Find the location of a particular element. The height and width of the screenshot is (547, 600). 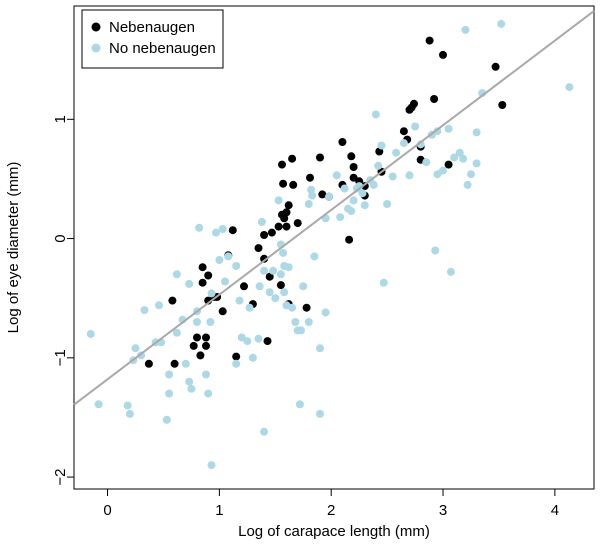

x-axis-label: Log of carapace length (mm) is located at coordinates (334, 531).